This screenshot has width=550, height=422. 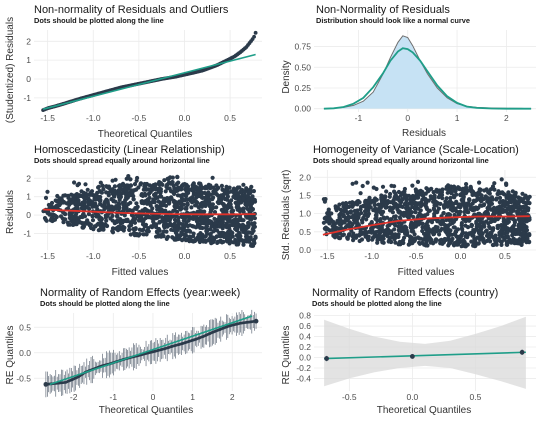 What do you see at coordinates (142, 76) in the screenshot?
I see `grid-and-ticks: -1.5 -1.0 -0.5 0.0 0.5 -1 0 1 2` at bounding box center [142, 76].